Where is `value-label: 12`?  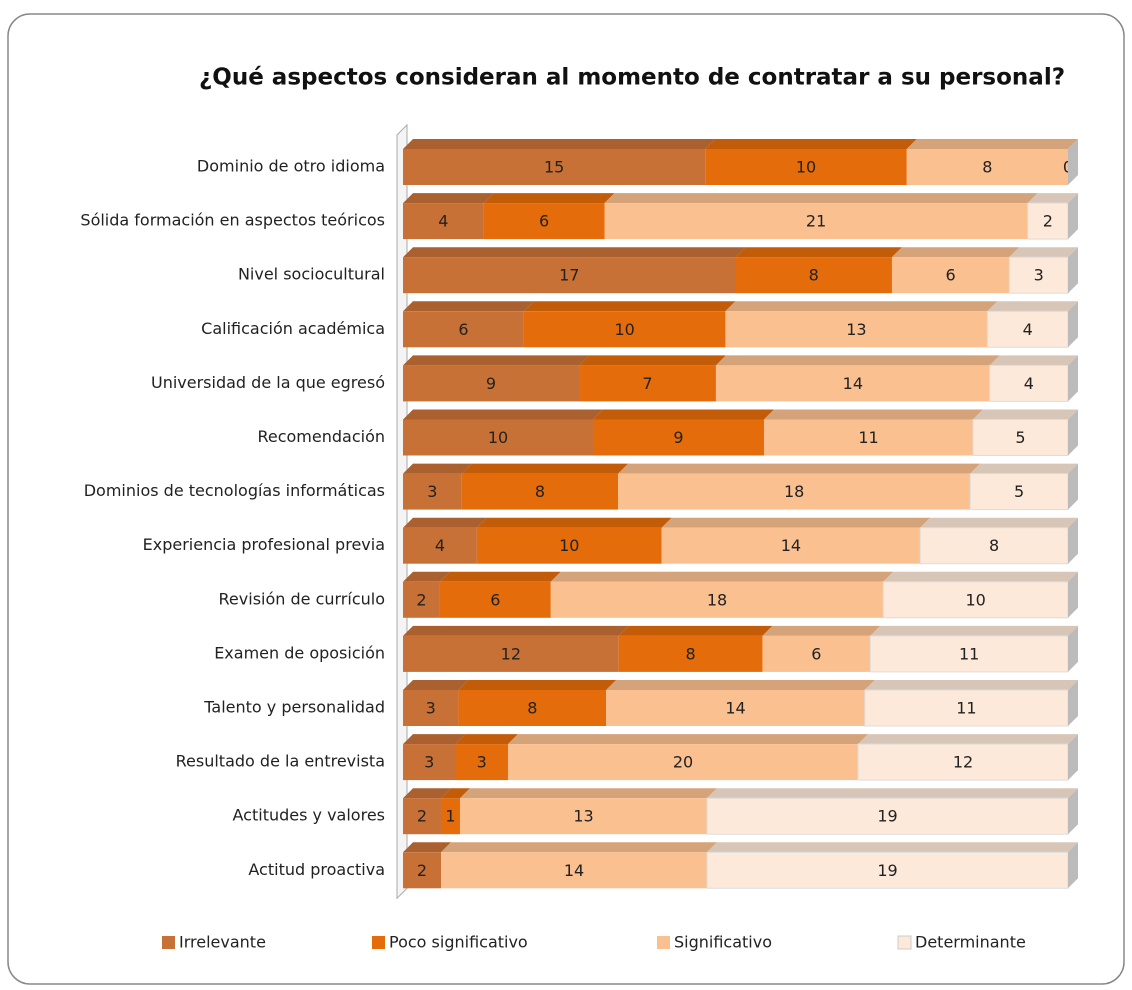
value-label: 12 is located at coordinates (511, 653).